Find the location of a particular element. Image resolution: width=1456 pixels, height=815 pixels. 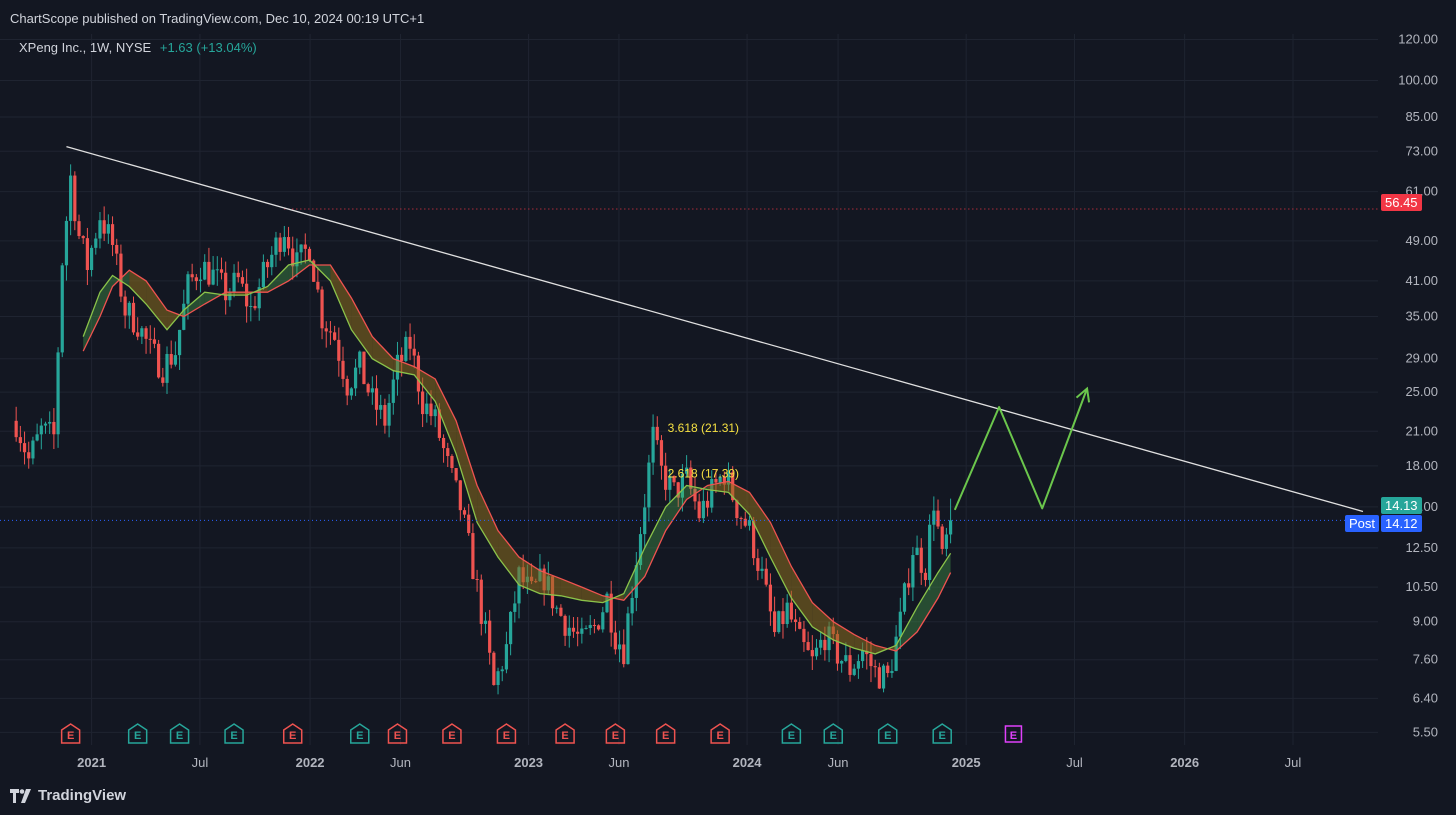

price-tick-label: 85.00 is located at coordinates (1421, 116).